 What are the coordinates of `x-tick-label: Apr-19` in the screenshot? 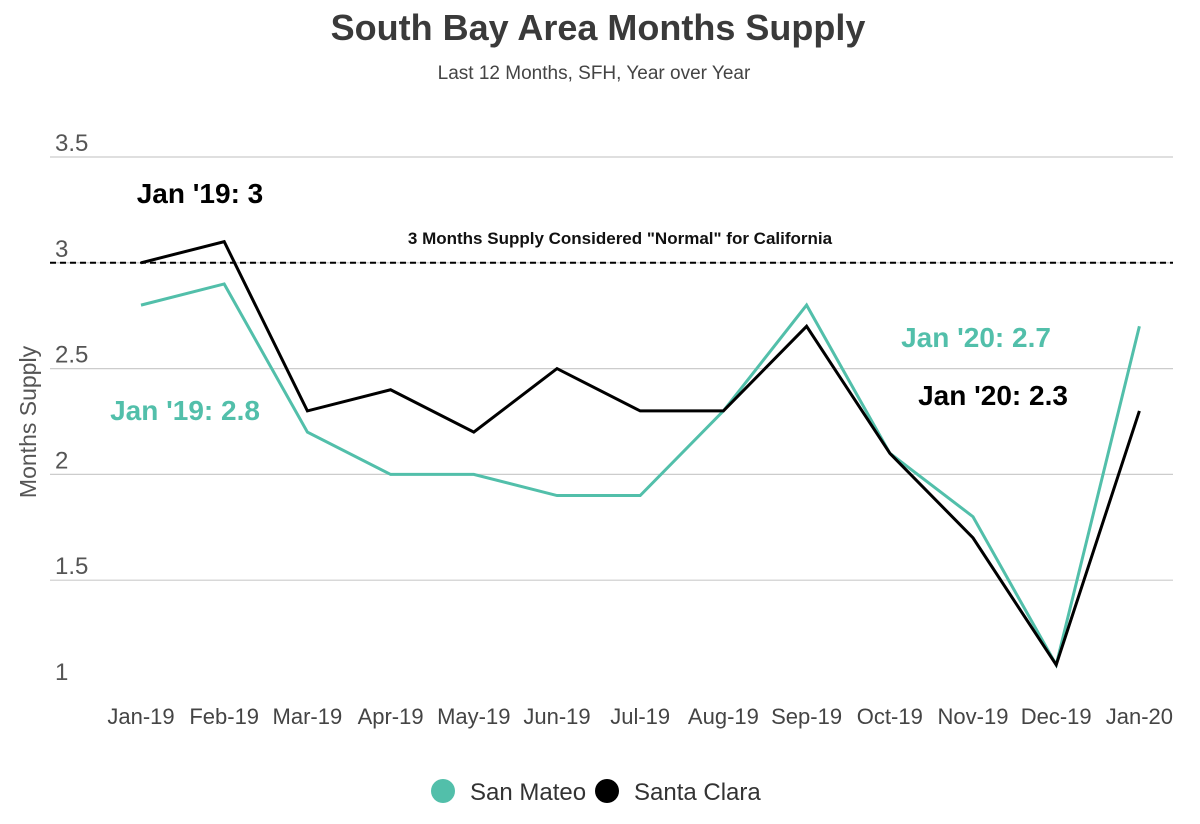 It's located at (391, 716).